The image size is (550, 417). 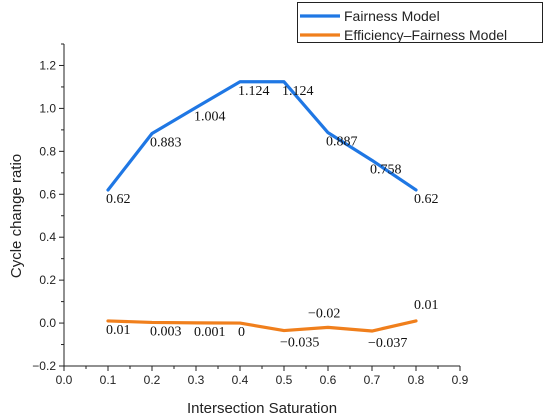 I want to click on data-label: 0.758, so click(x=386, y=169).